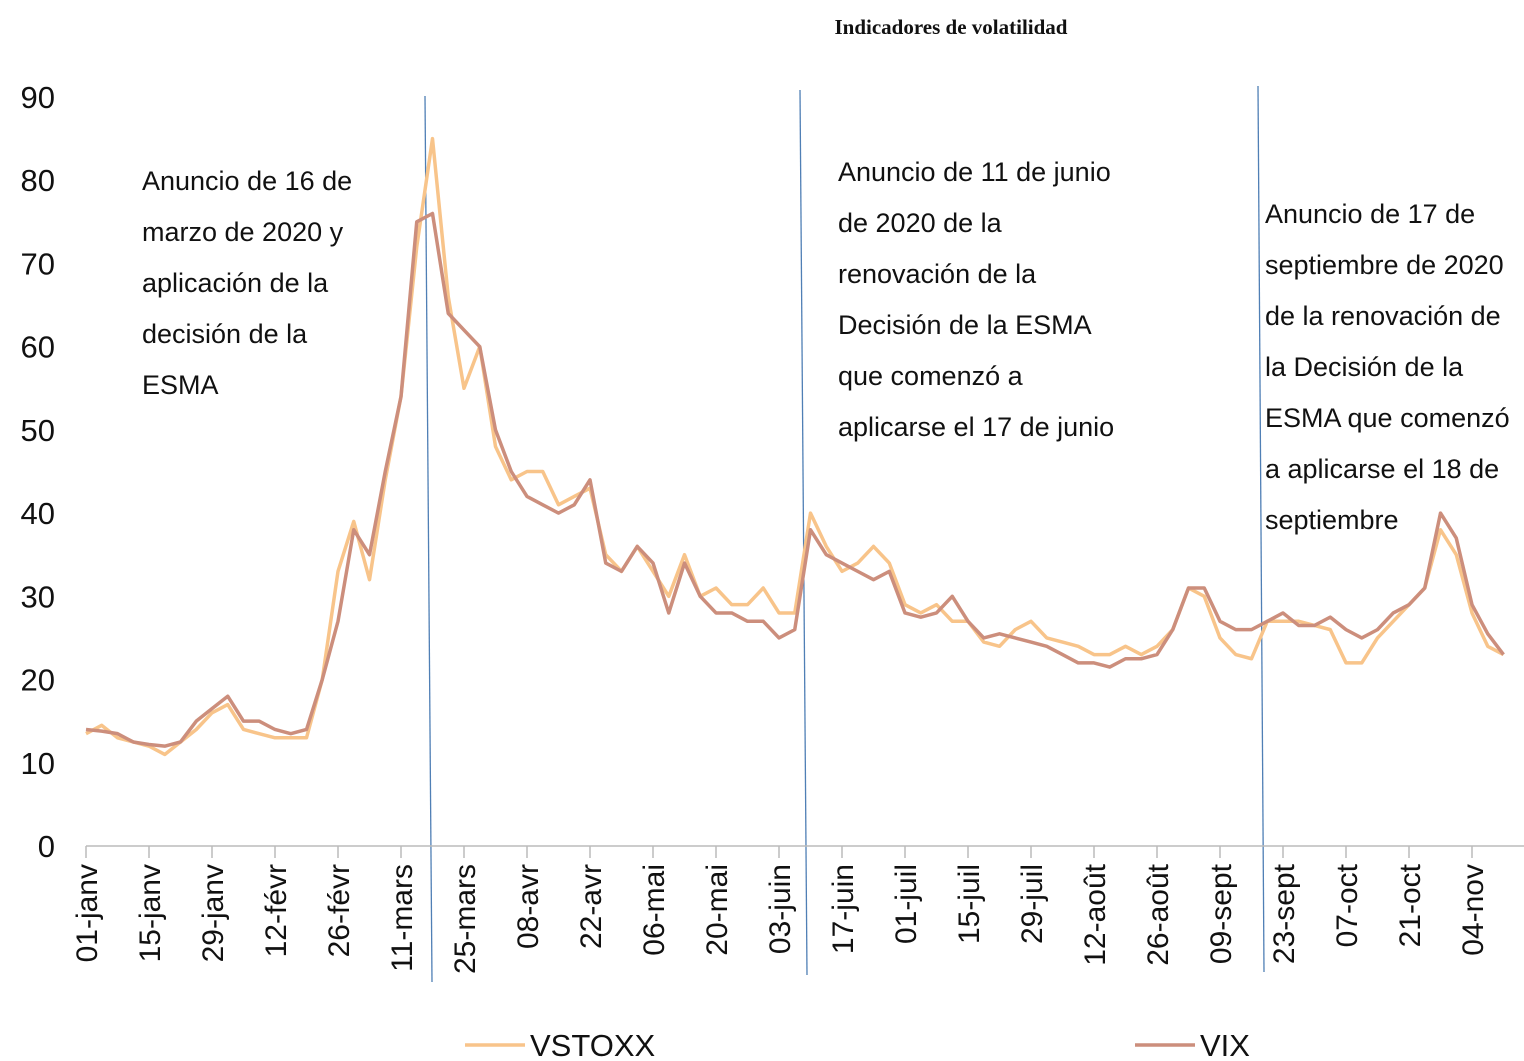 The width and height of the screenshot is (1524, 1061). What do you see at coordinates (38, 680) in the screenshot?
I see `y-tick-label: 20` at bounding box center [38, 680].